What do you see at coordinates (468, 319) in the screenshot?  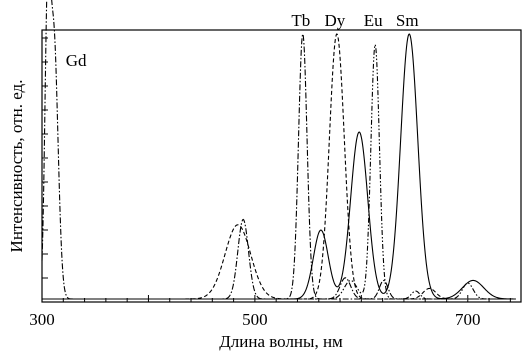 I see `x-tick-label: 700` at bounding box center [468, 319].